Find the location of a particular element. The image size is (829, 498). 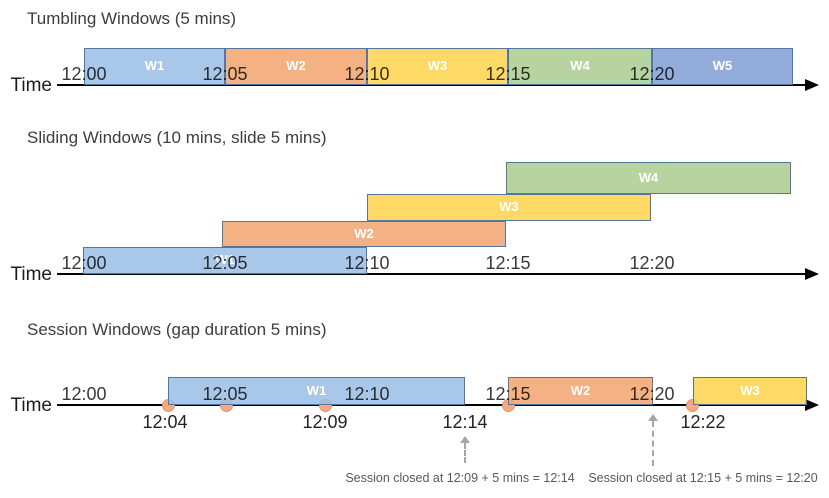

window-box-w5: W5 is located at coordinates (722, 66).